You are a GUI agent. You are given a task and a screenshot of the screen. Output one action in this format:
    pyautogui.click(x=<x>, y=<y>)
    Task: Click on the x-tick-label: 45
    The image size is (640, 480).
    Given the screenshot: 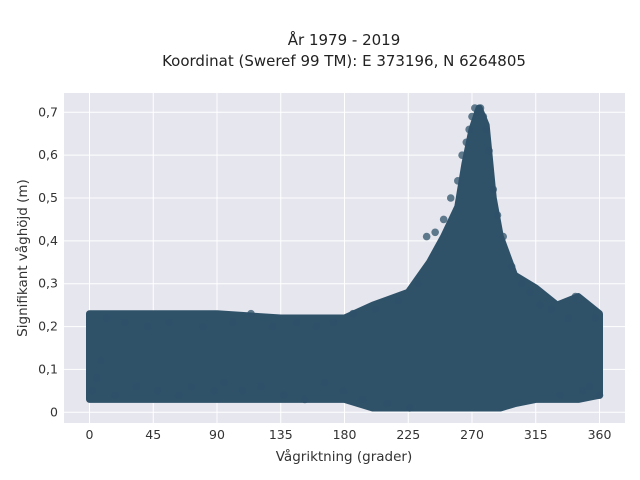 What is the action you would take?
    pyautogui.click(x=153, y=434)
    